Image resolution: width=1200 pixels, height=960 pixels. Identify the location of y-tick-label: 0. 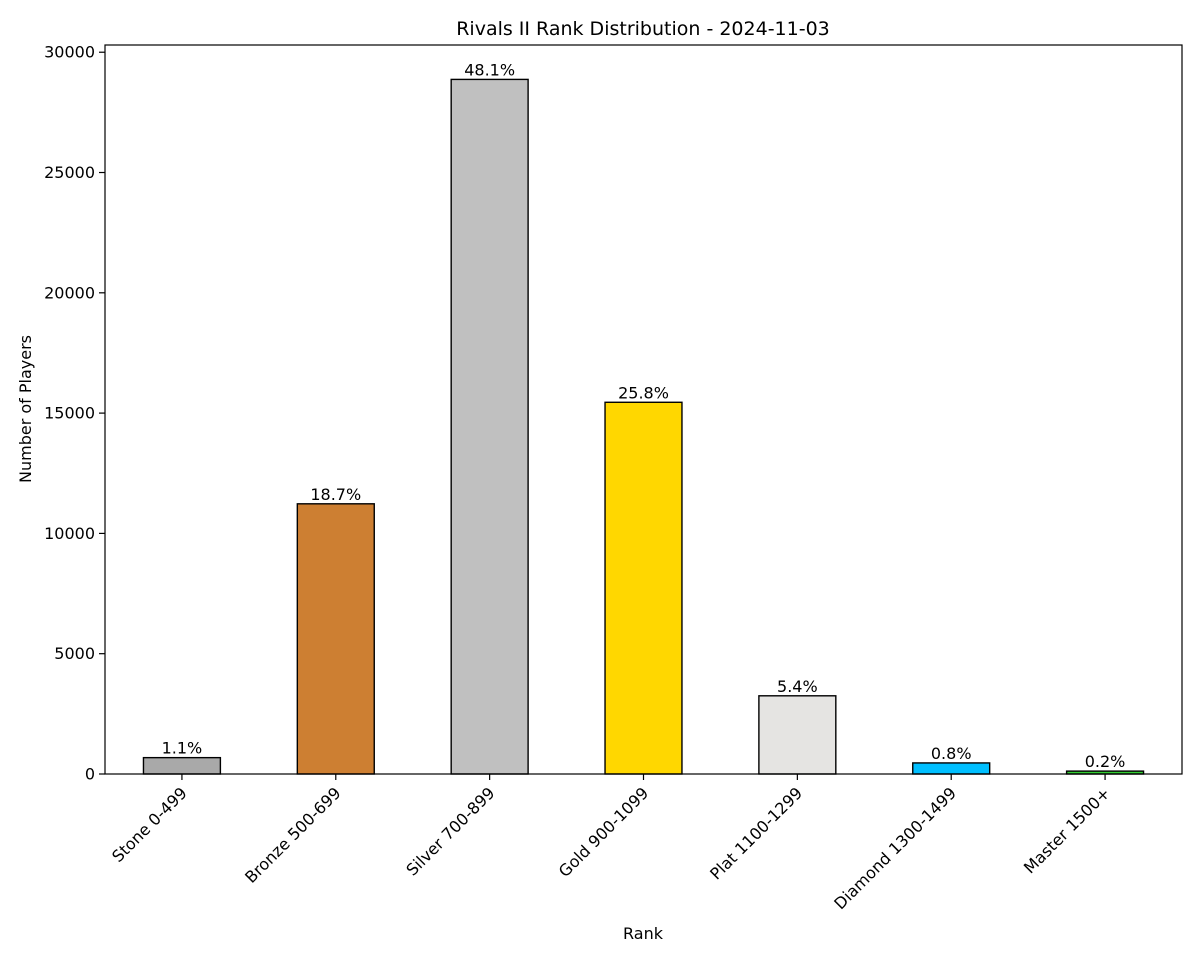
(90, 774).